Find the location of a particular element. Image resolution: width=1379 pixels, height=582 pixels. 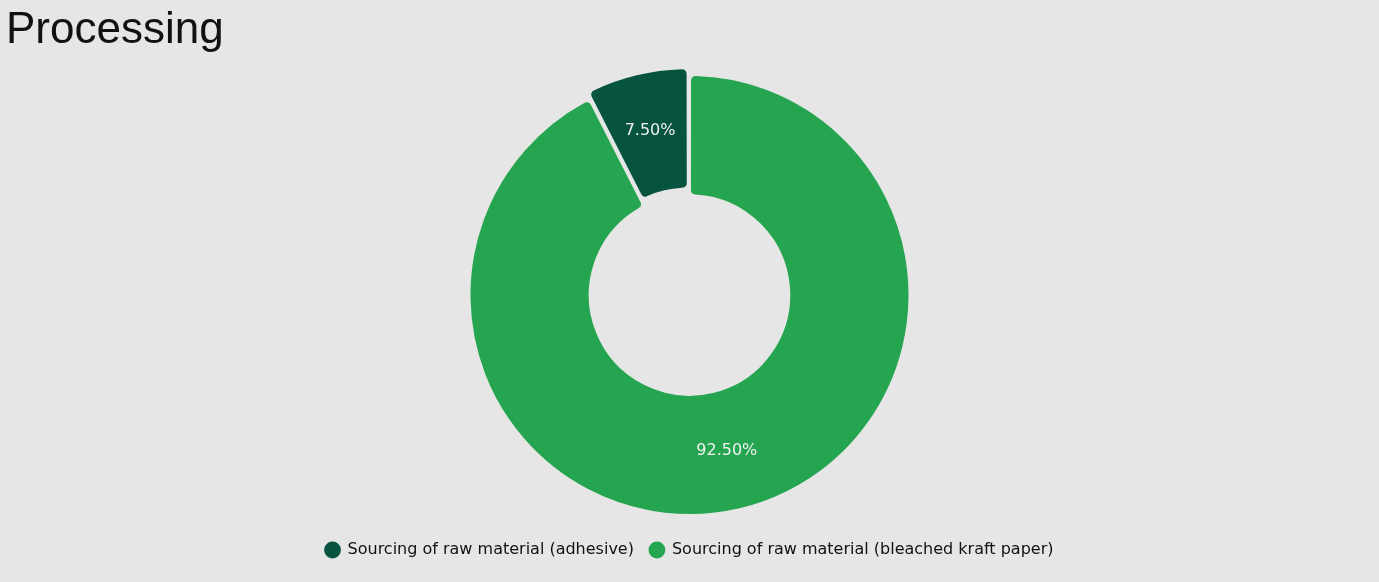

data-label: 7.50% is located at coordinates (650, 129).